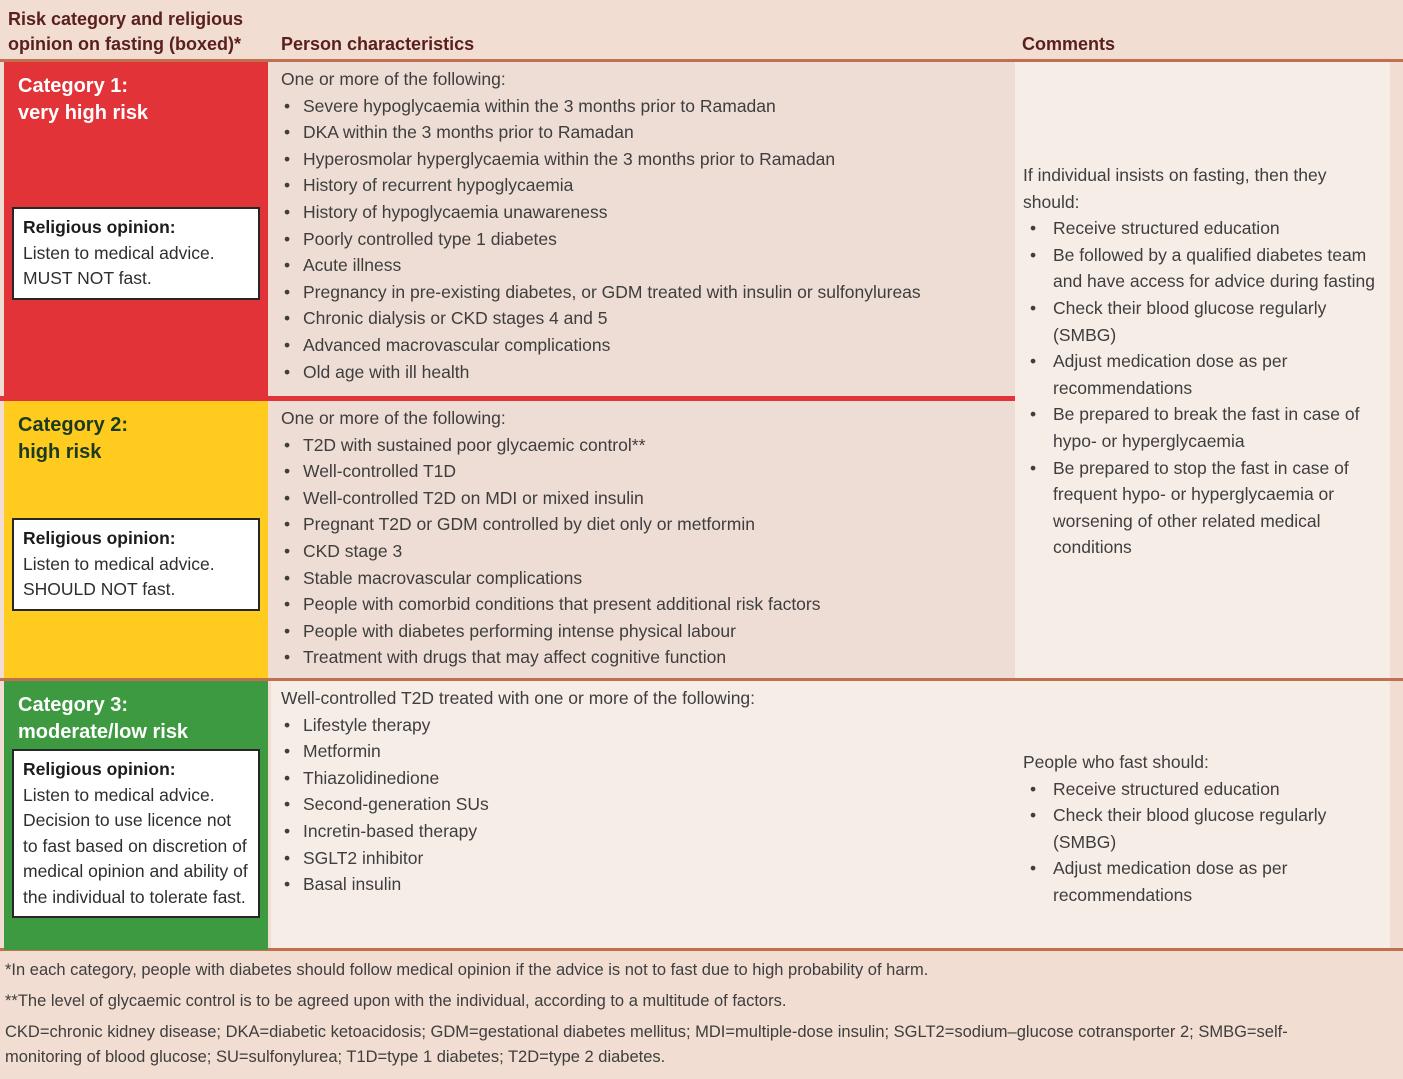 This screenshot has height=1079, width=1403. I want to click on bullet-item: Advanced macrovascular complications, so click(643, 345).